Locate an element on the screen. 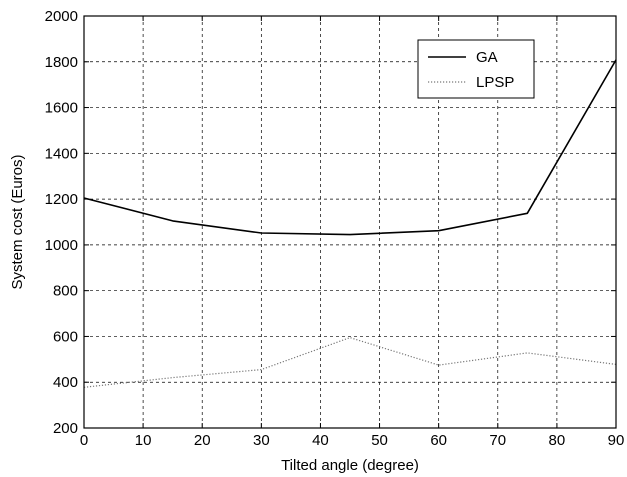  x-tick-label-60: 60 is located at coordinates (438, 440).